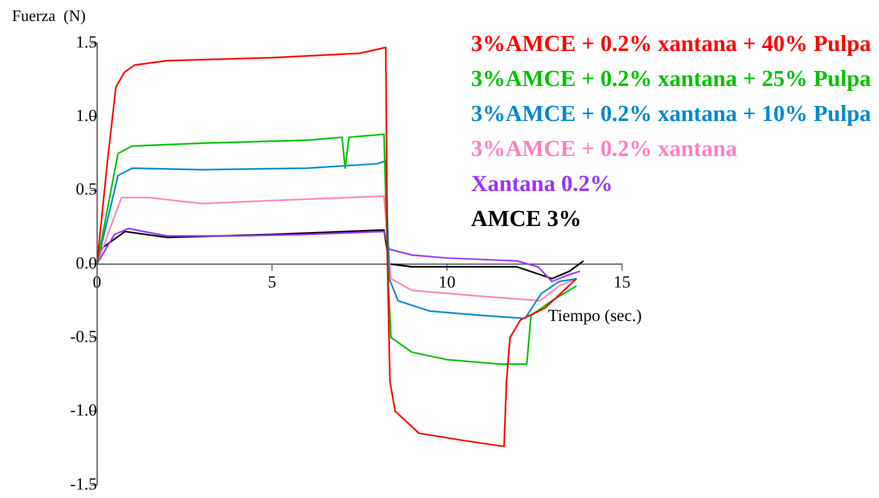  What do you see at coordinates (595, 316) in the screenshot?
I see `x-axis-title: Tiempo (sec.)` at bounding box center [595, 316].